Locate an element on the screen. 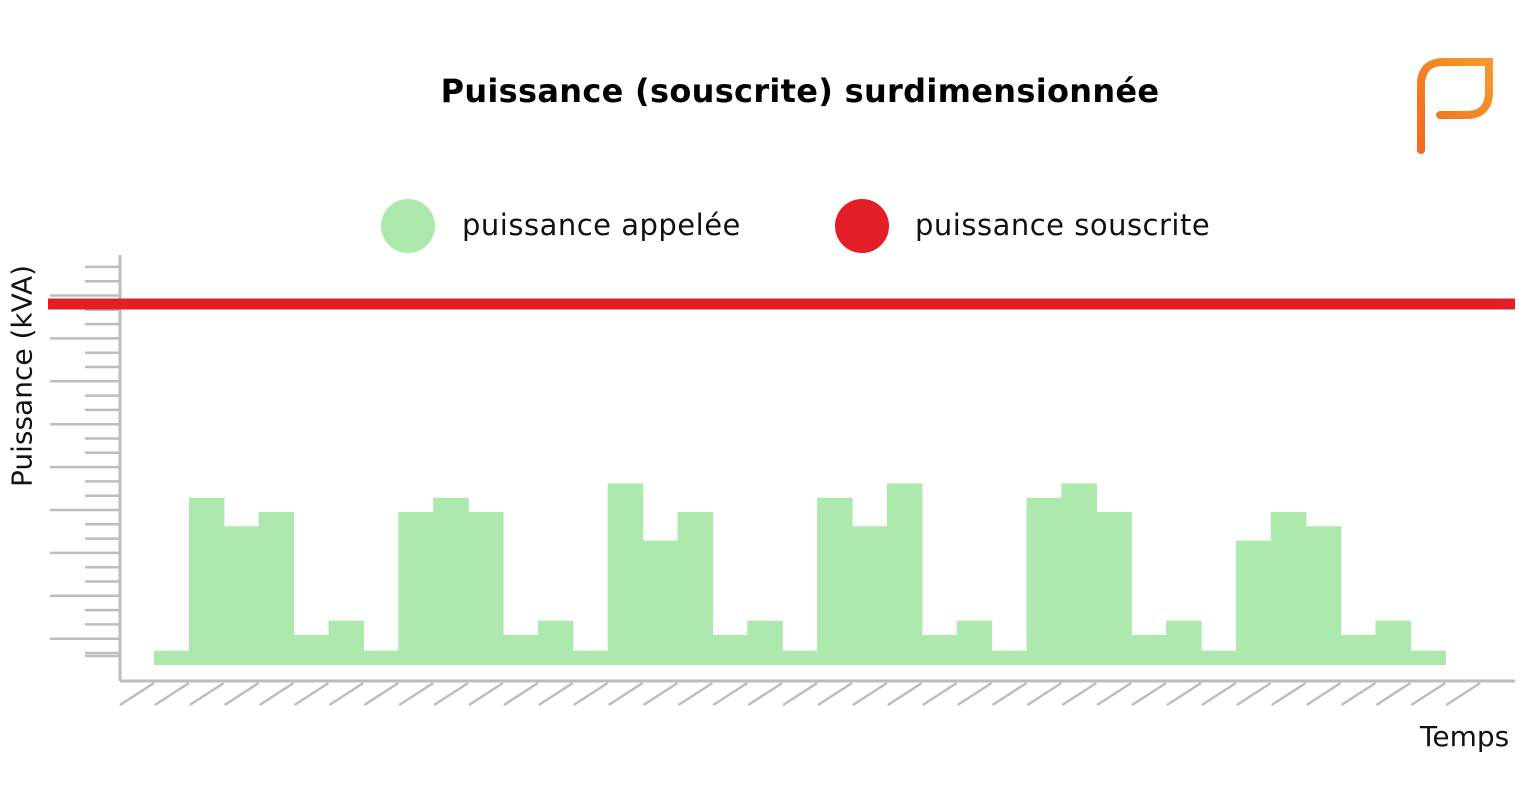  legend-label-puissance-souscrite: puissance souscrite is located at coordinates (1063, 225).